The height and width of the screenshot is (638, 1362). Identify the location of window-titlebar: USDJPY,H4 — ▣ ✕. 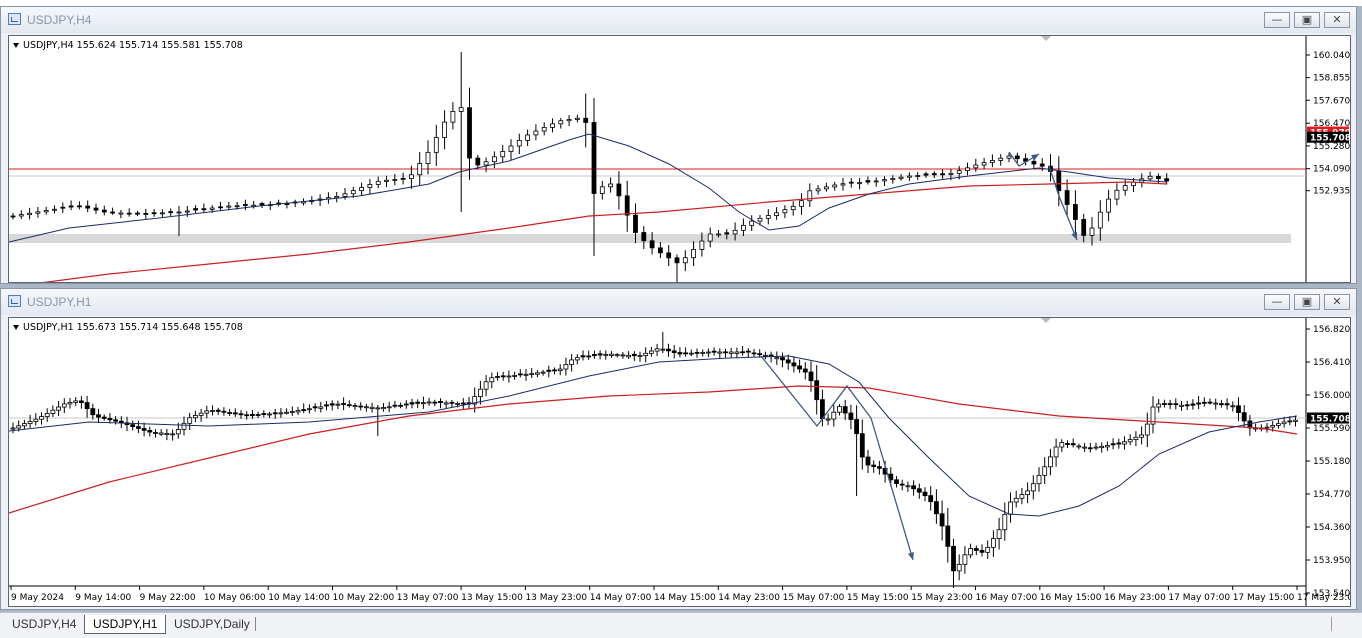
(678, 20).